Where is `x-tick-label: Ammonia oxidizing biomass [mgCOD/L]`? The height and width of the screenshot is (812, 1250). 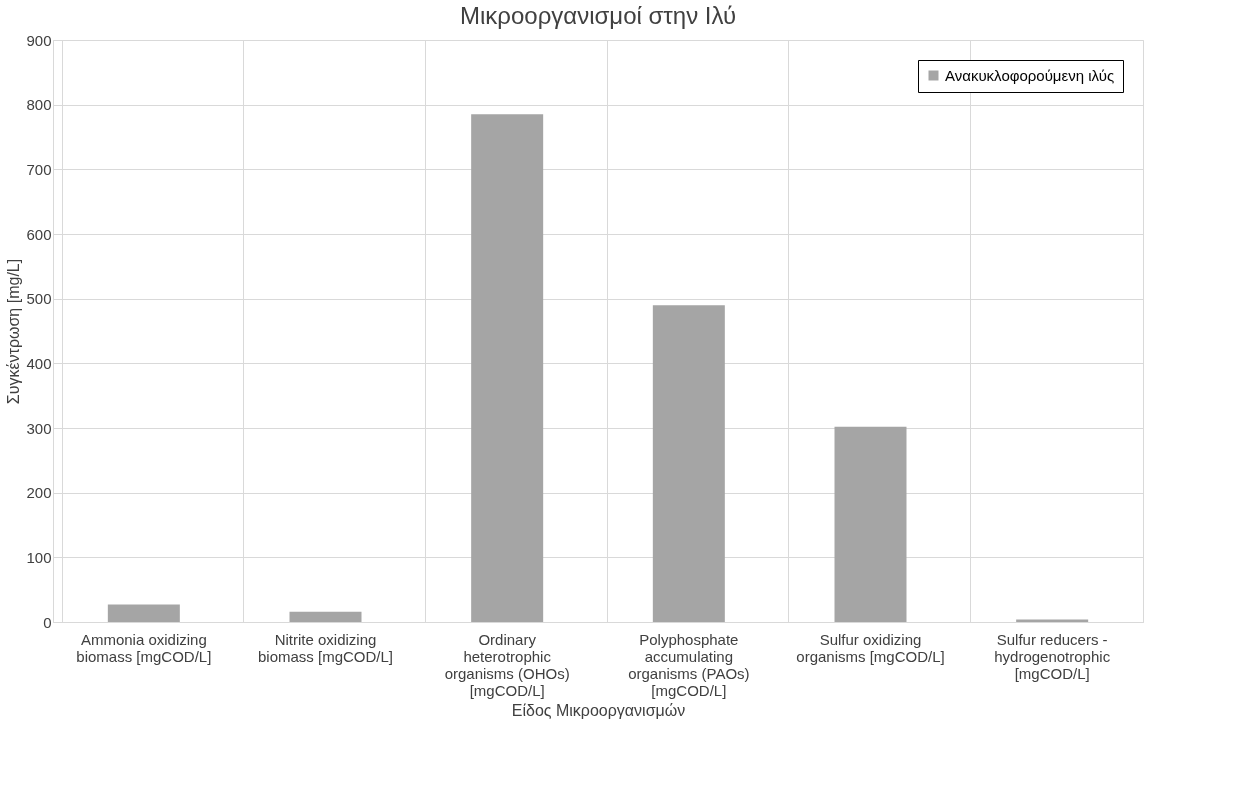 x-tick-label: Ammonia oxidizing biomass [mgCOD/L] is located at coordinates (144, 647).